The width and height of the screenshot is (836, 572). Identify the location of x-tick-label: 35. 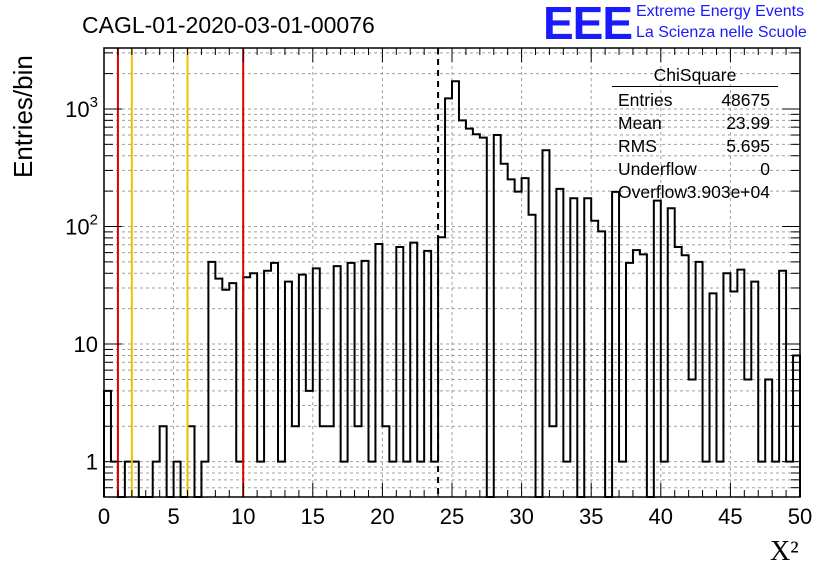
(591, 516).